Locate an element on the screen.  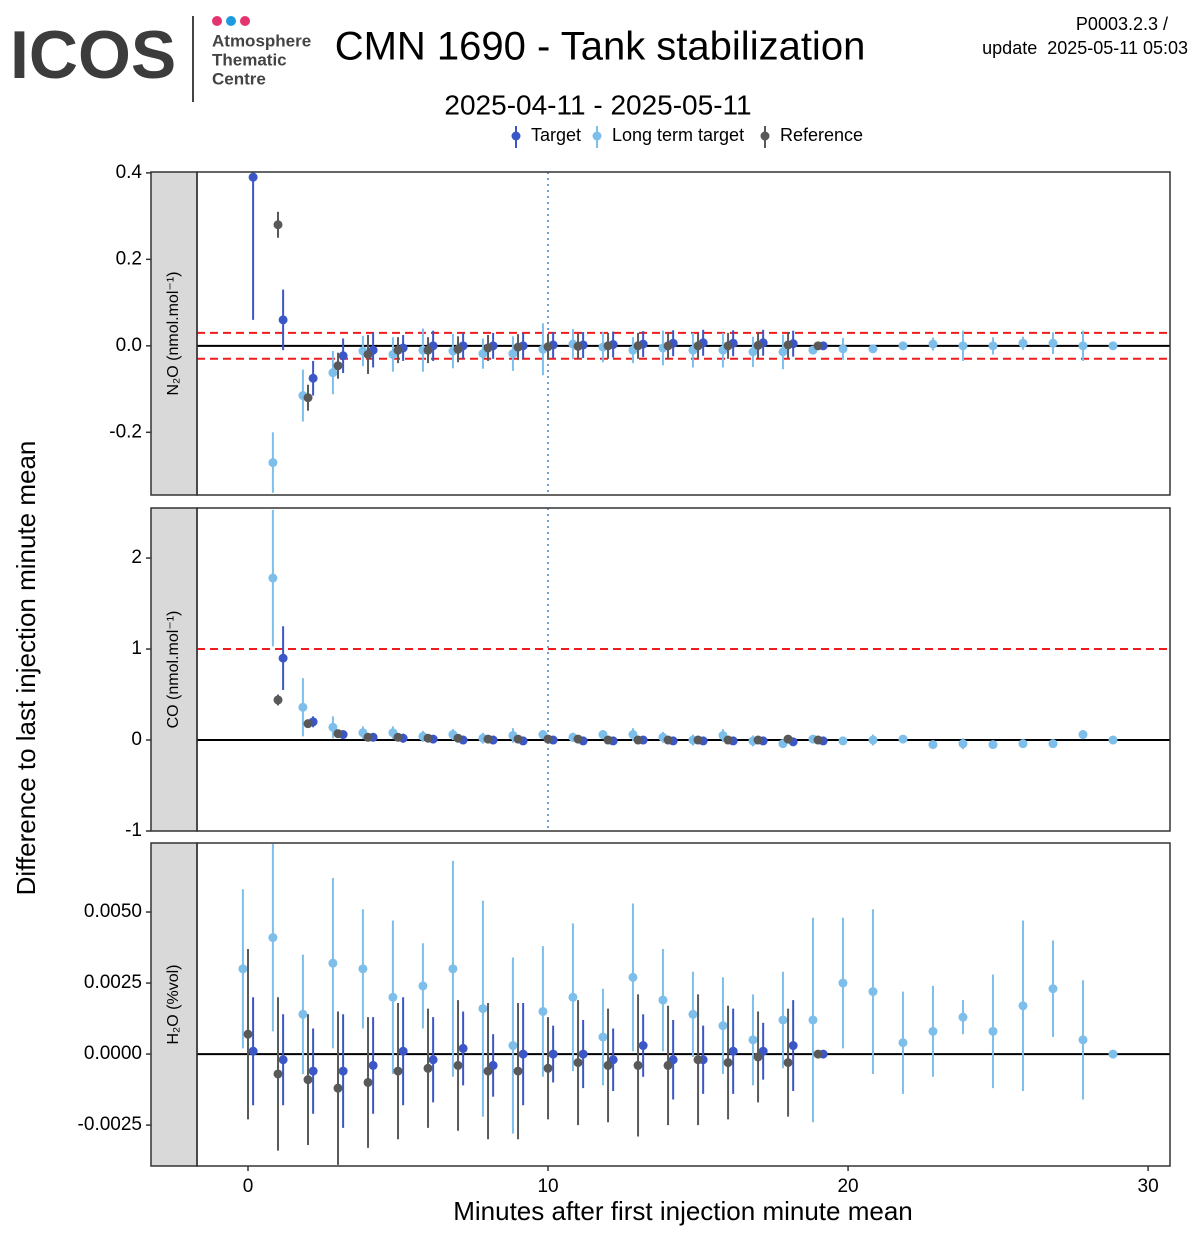
logo-dot is located at coordinates (231, 21).